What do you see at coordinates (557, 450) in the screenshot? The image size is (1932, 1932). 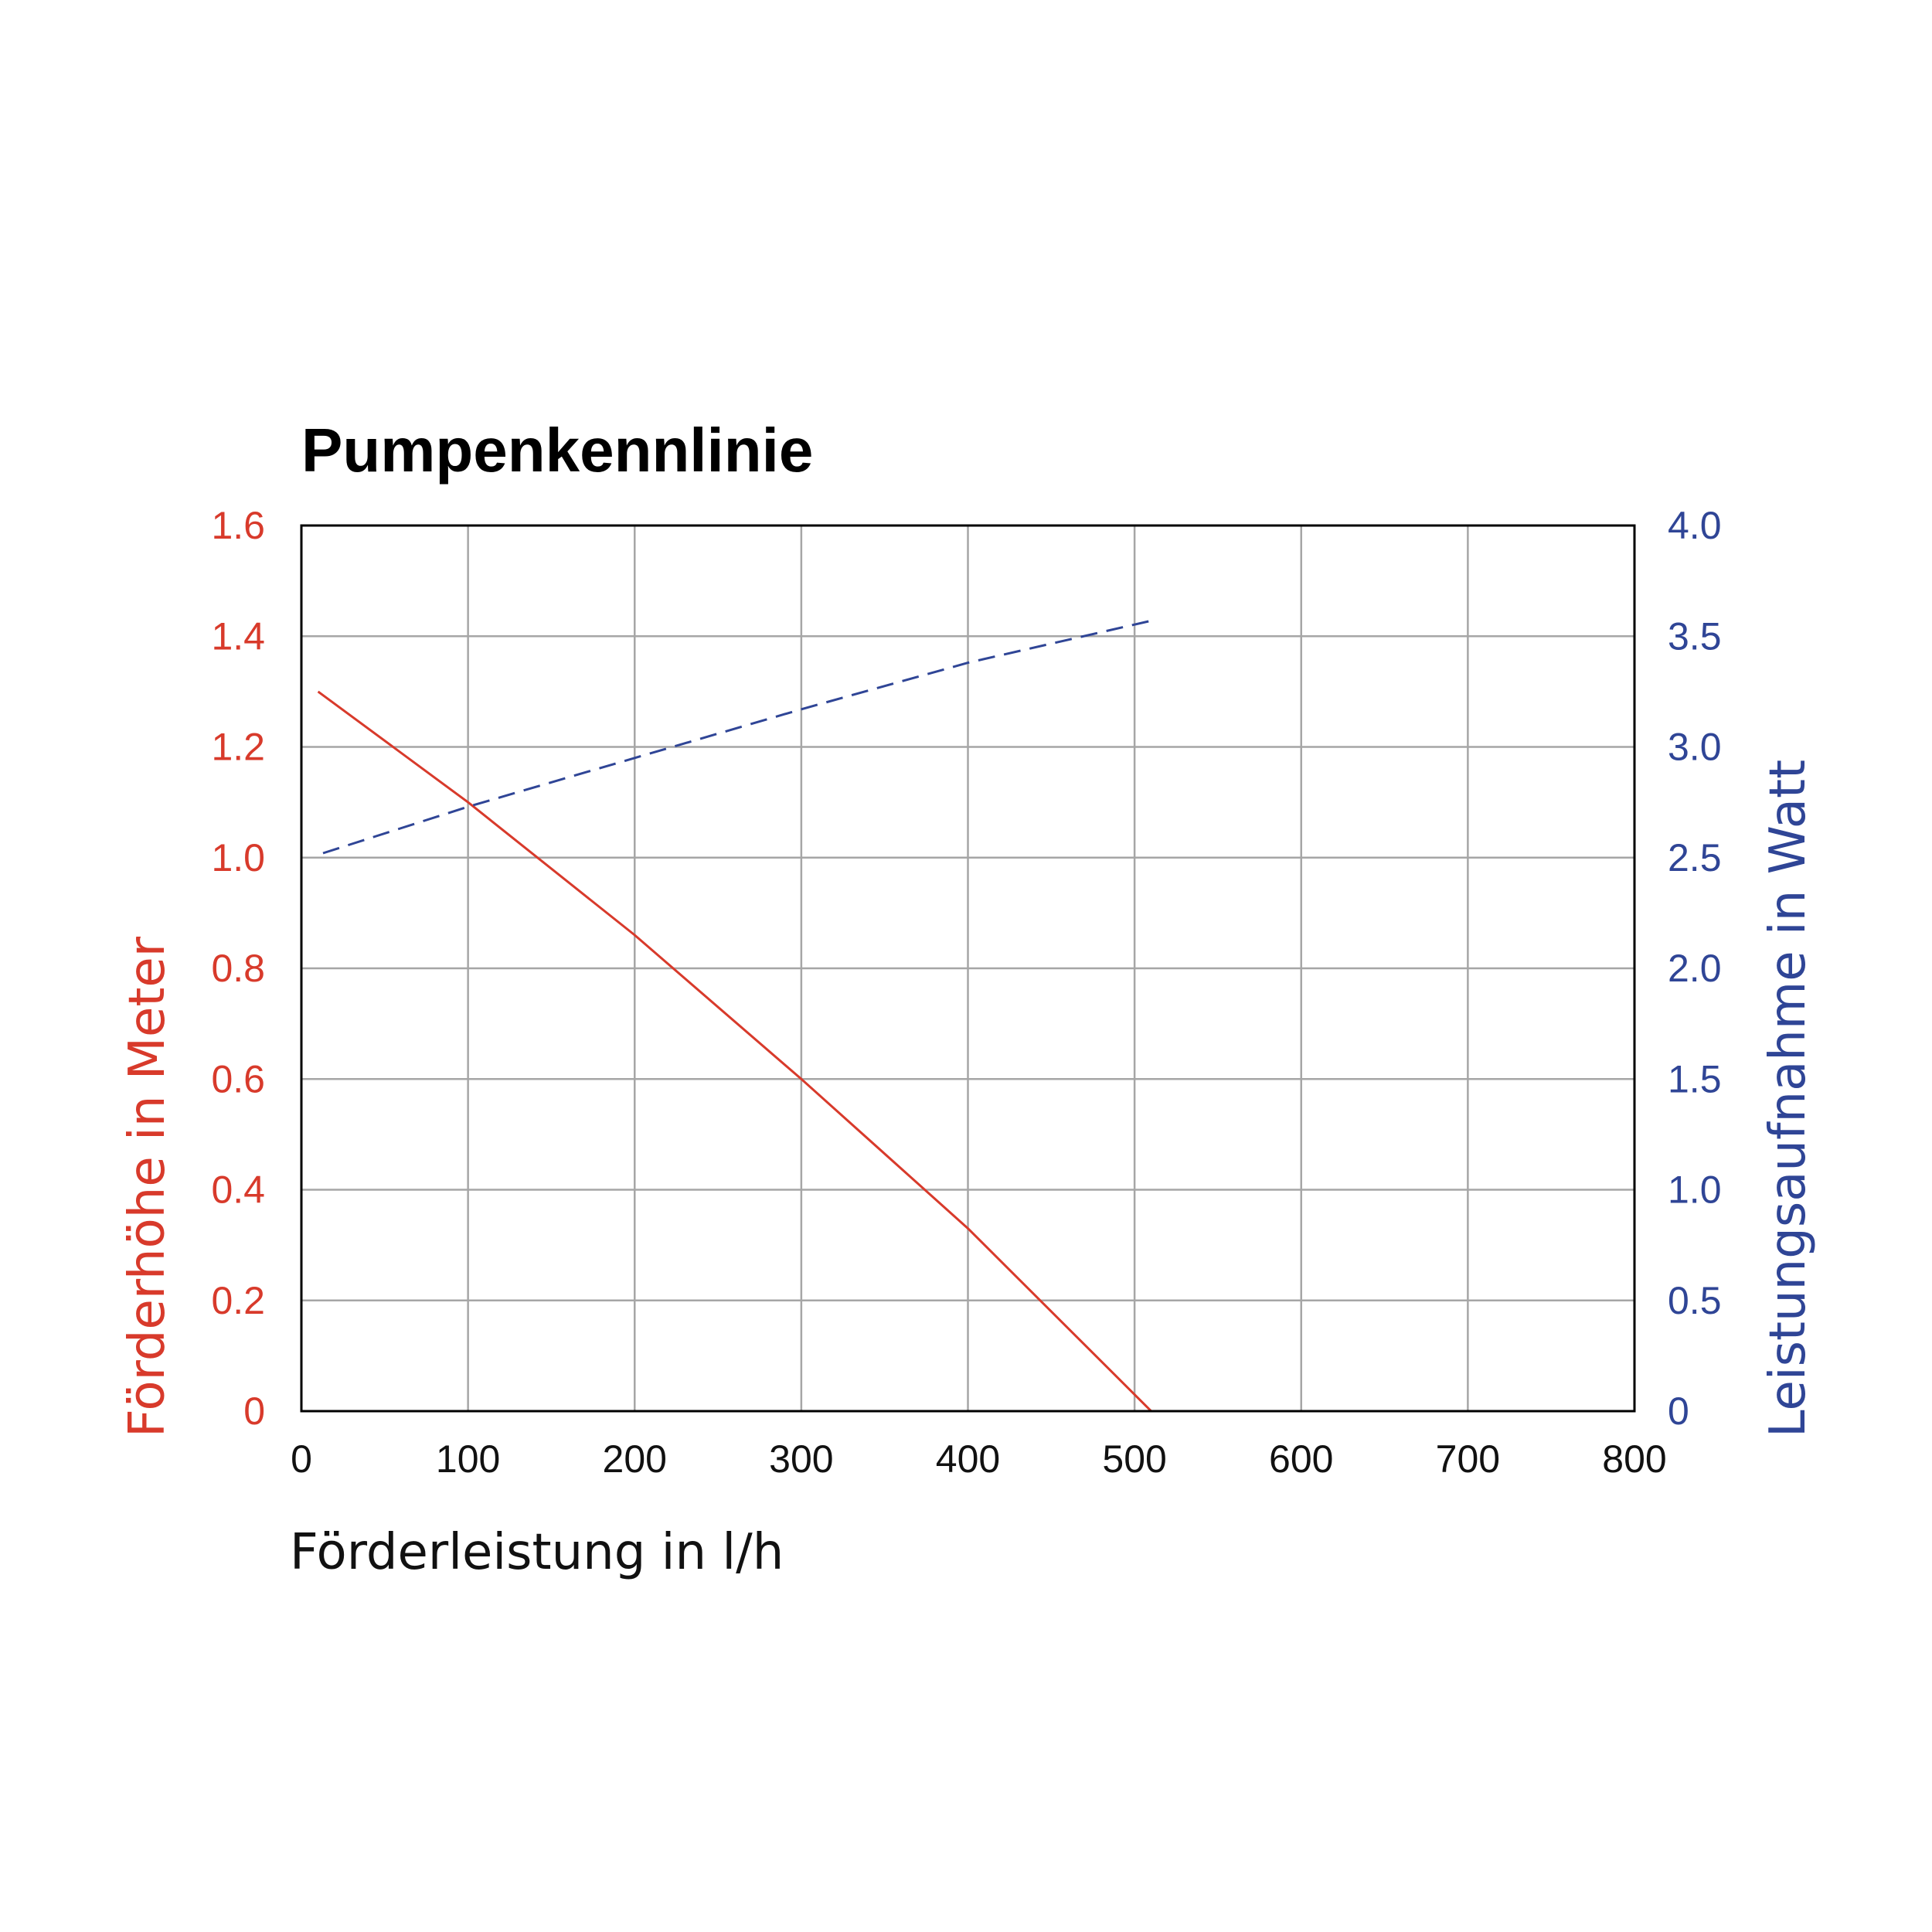 I see `chart-title: Pumpenkennlinie` at bounding box center [557, 450].